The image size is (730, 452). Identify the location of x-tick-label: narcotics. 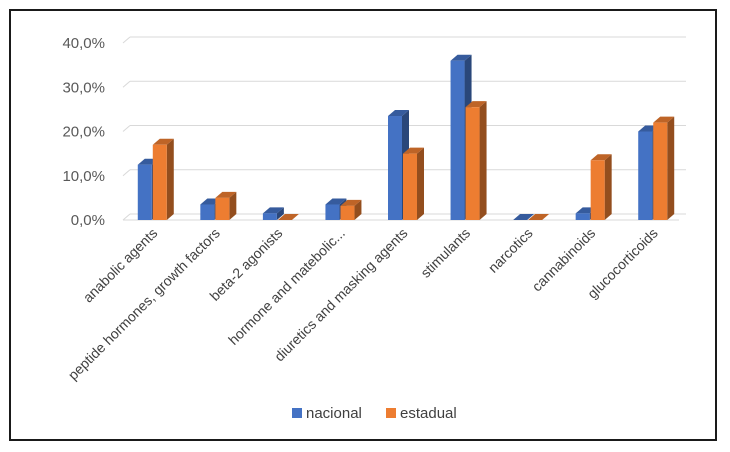
(510, 250).